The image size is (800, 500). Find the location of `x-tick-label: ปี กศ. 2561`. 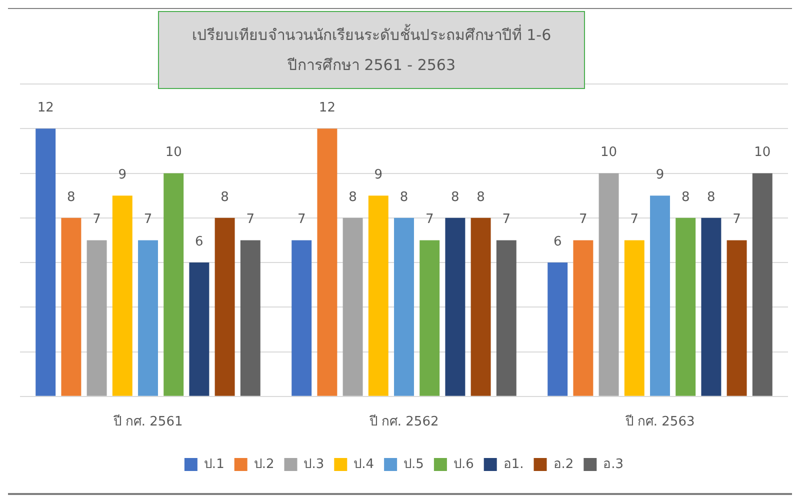

x-tick-label: ปี กศ. 2561 is located at coordinates (147, 422).